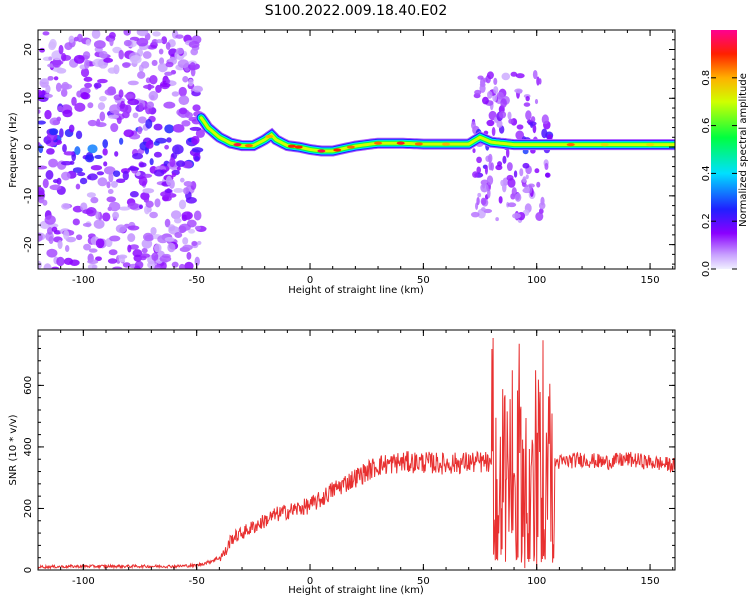 The width and height of the screenshot is (750, 600). What do you see at coordinates (28, 98) in the screenshot?
I see `spectrogram-y-tick-label: 10` at bounding box center [28, 98].